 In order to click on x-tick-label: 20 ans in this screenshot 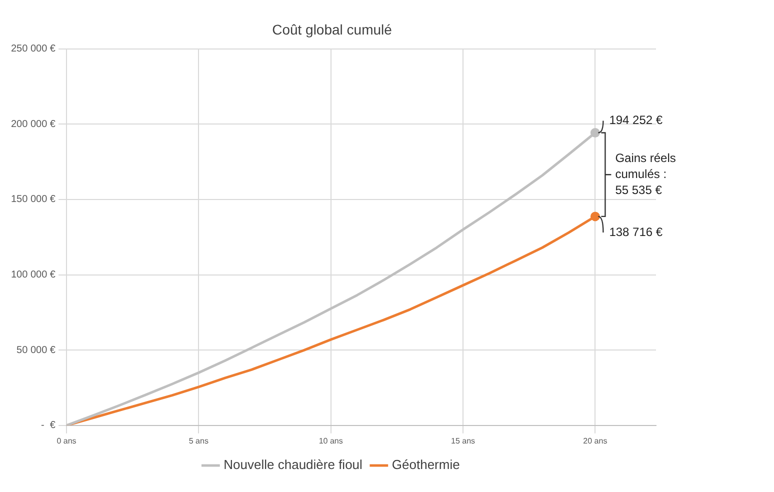, I will do `click(595, 441)`.